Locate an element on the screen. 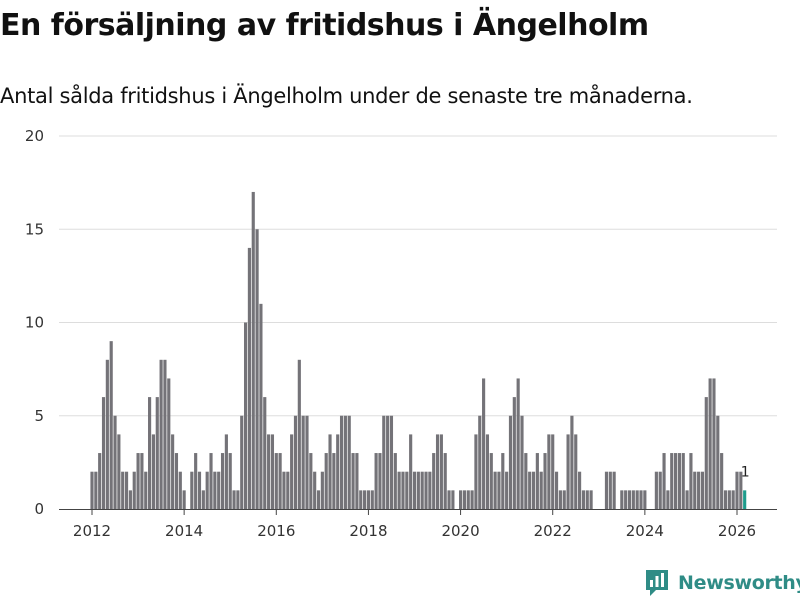 The width and height of the screenshot is (800, 600). y-tick-label: 10 is located at coordinates (34, 323).